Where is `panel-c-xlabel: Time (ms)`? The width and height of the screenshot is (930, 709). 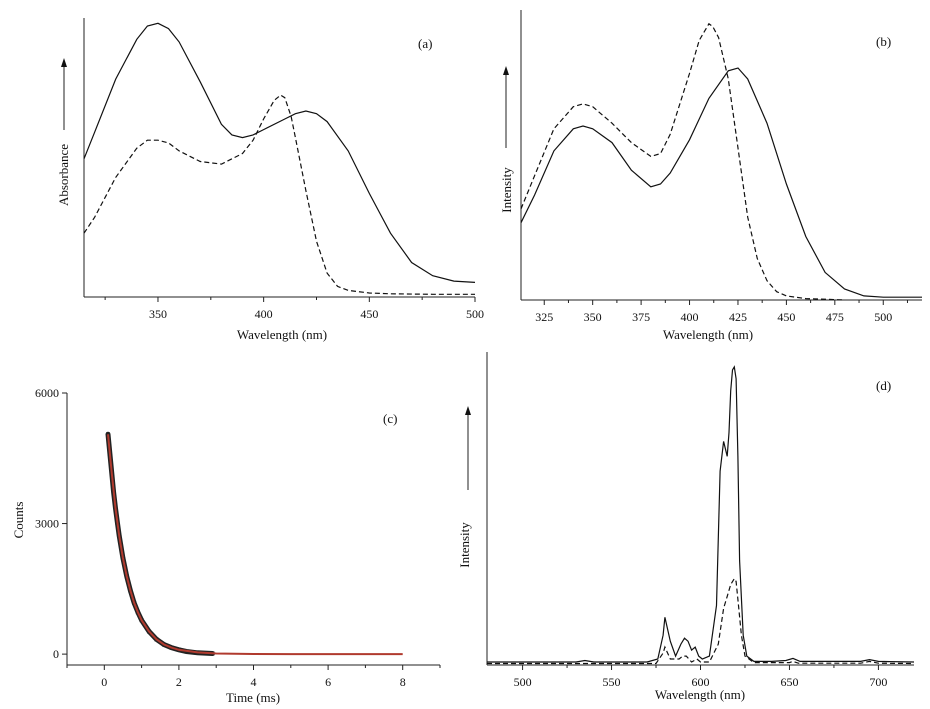
panel-c-xlabel: Time (ms) is located at coordinates (253, 697).